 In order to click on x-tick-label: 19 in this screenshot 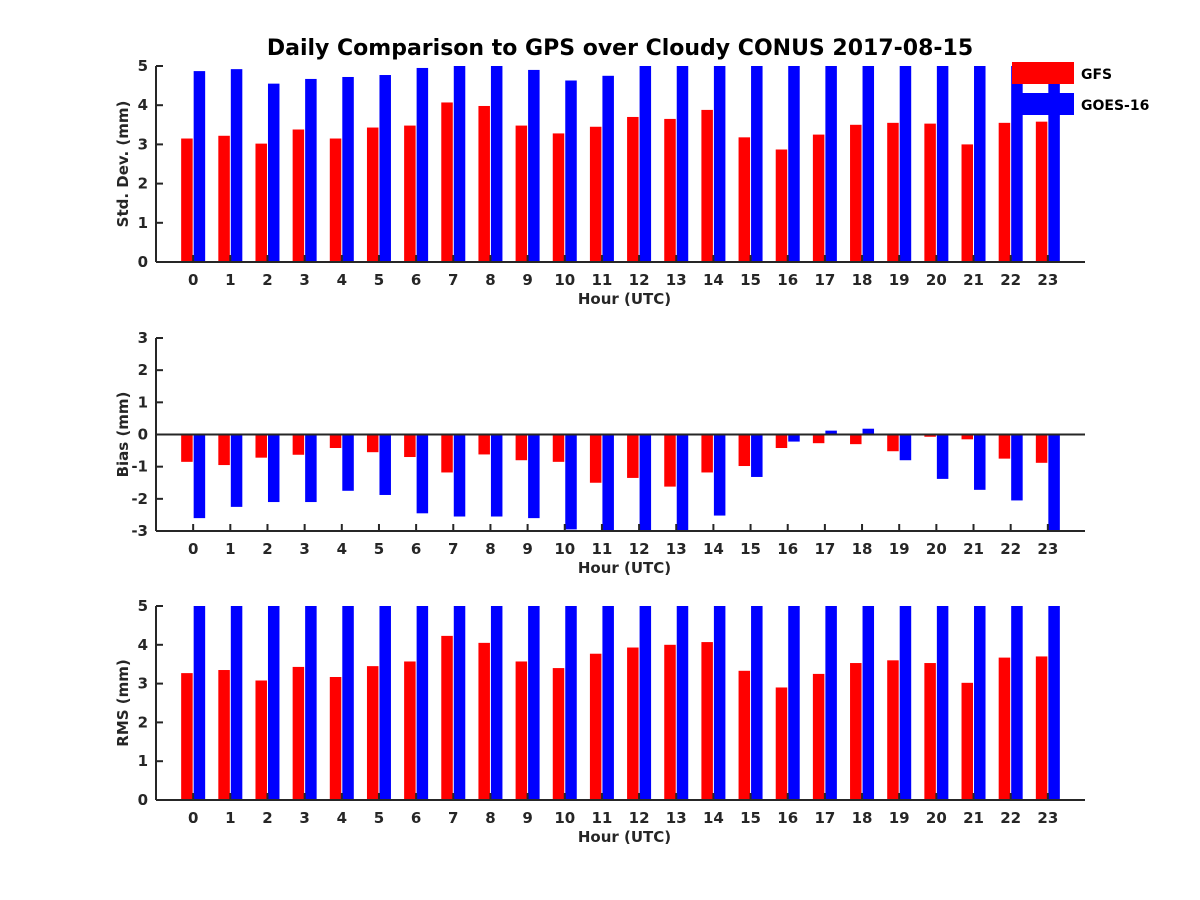, I will do `click(899, 280)`.